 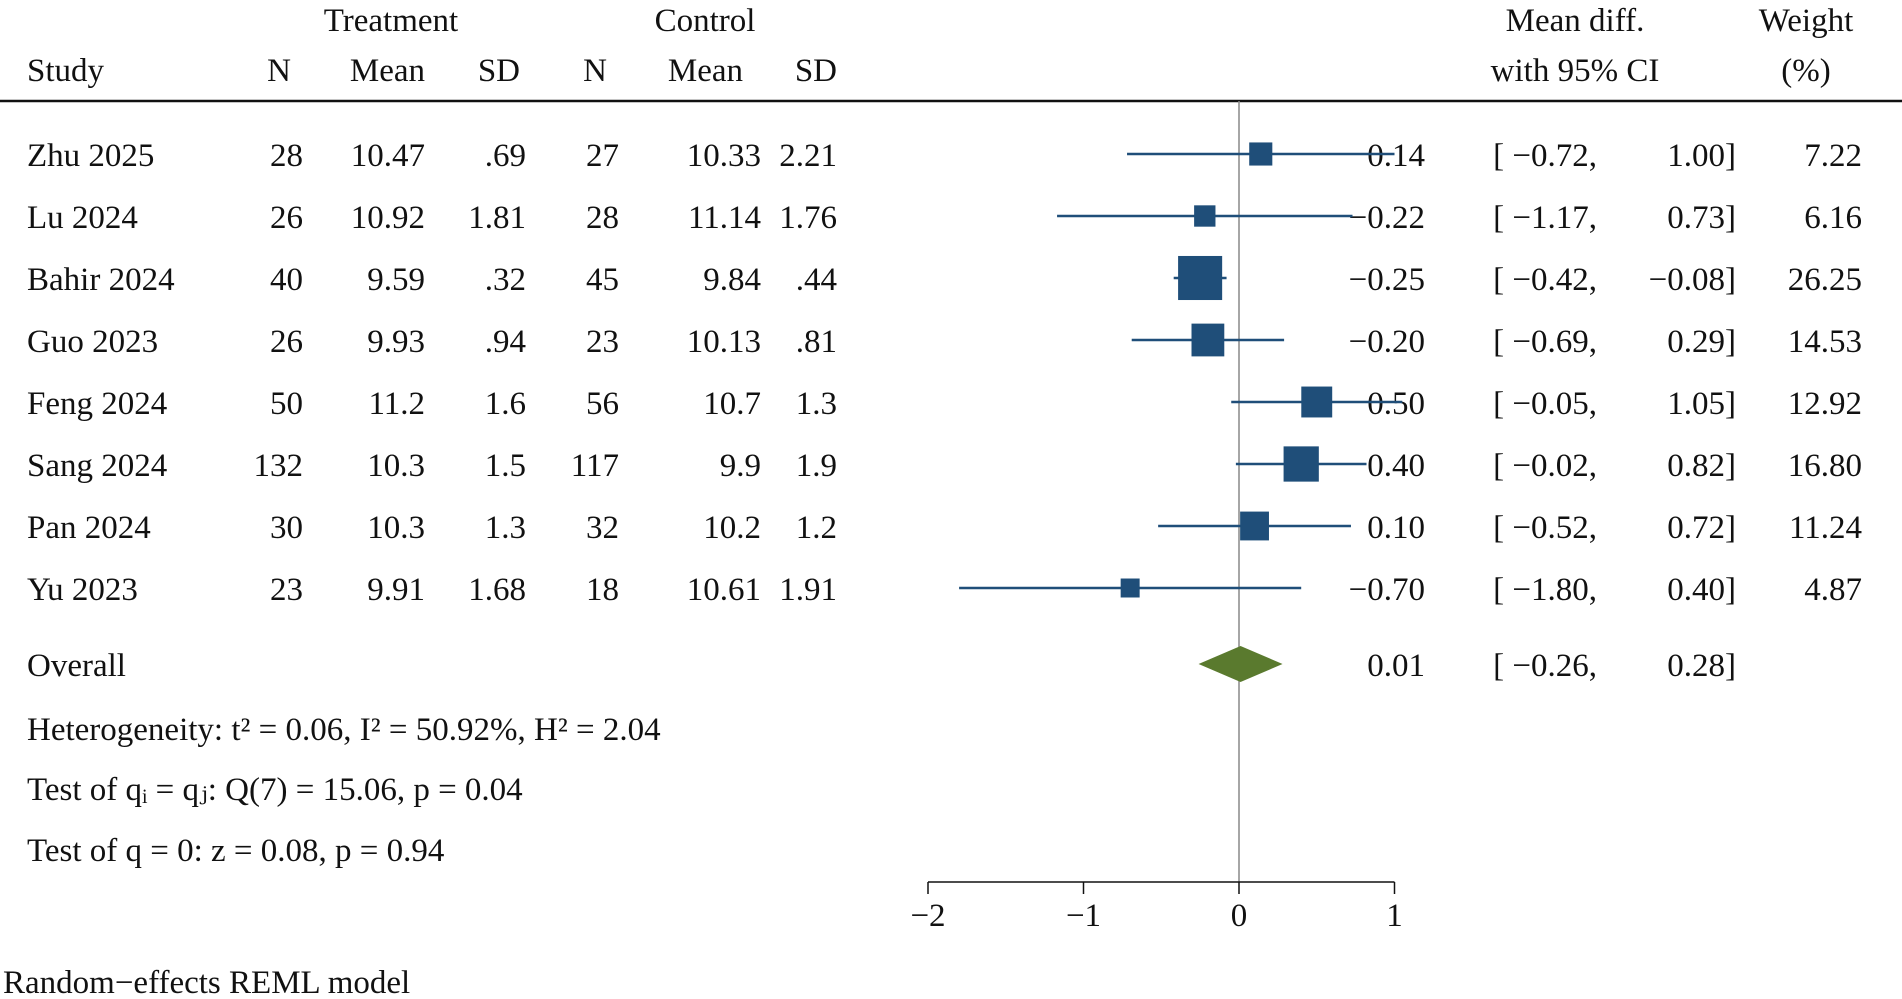 I want to click on study-name: Zhu 2025, so click(x=90, y=156).